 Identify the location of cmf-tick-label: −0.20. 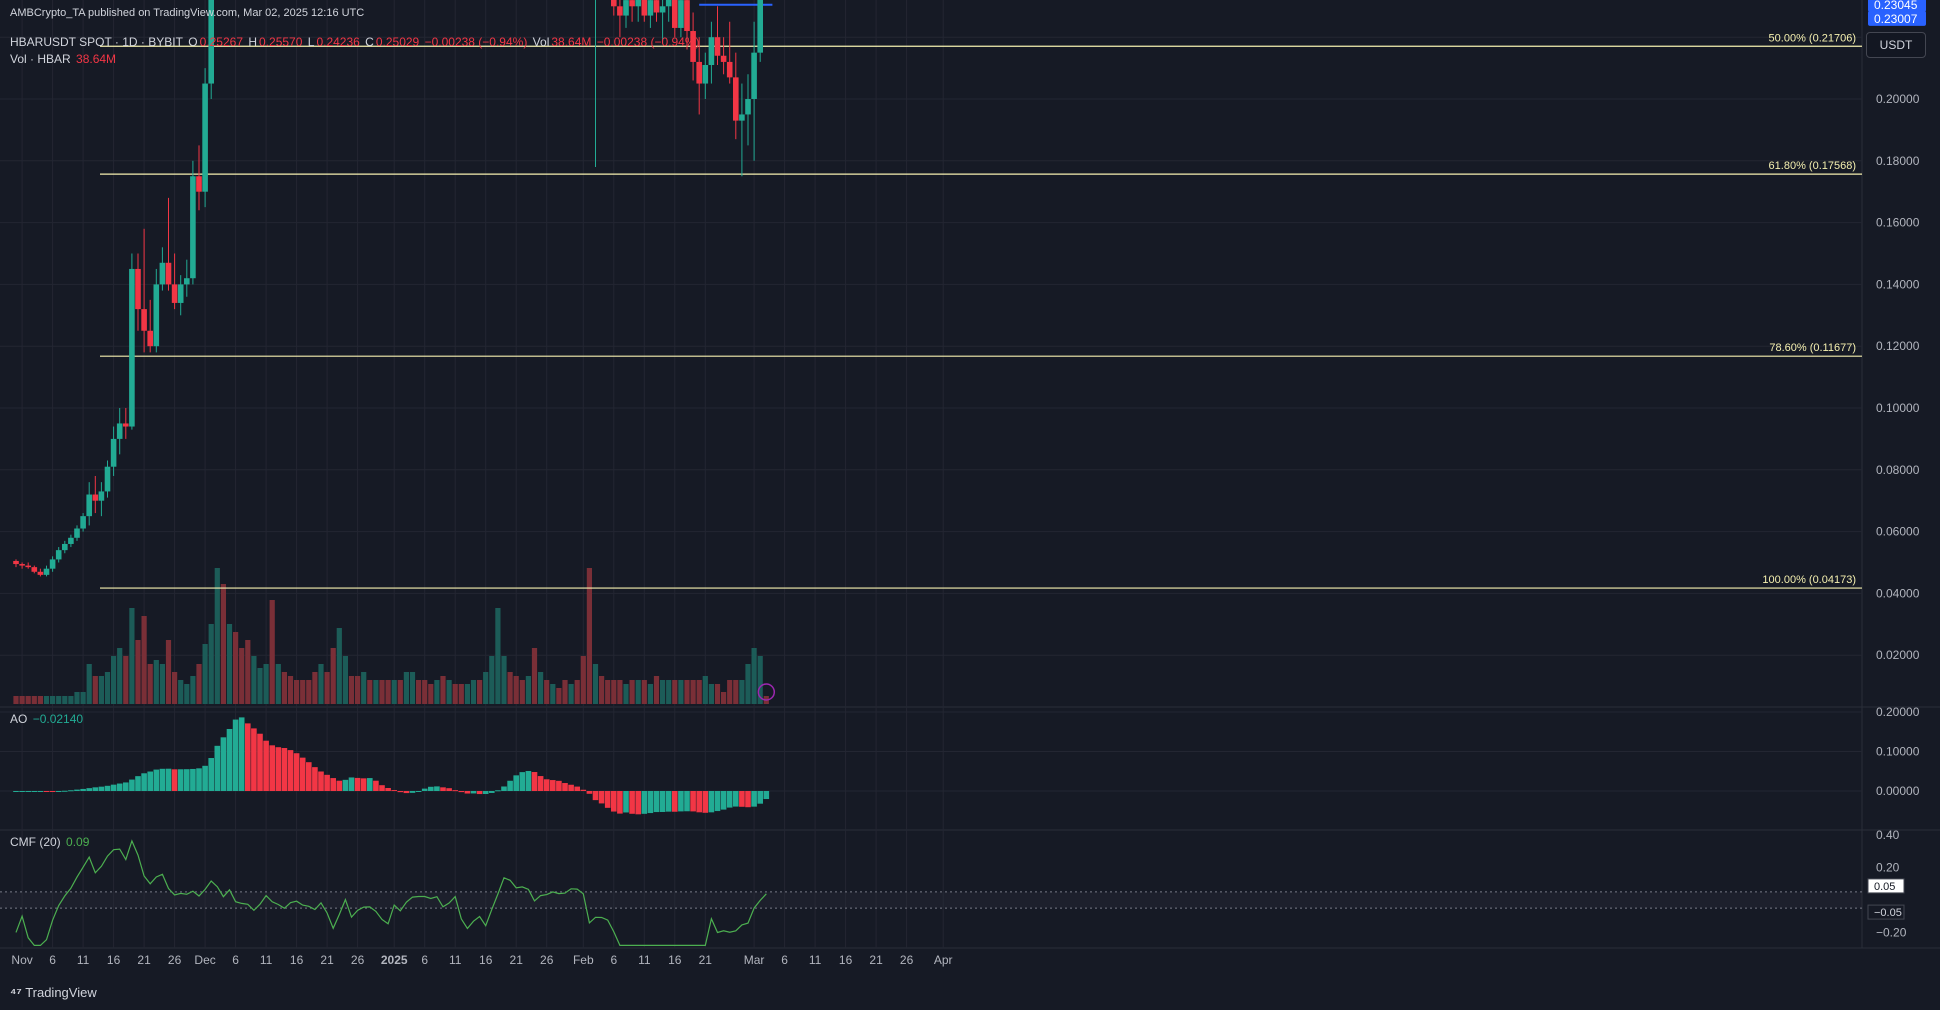
(1891, 932).